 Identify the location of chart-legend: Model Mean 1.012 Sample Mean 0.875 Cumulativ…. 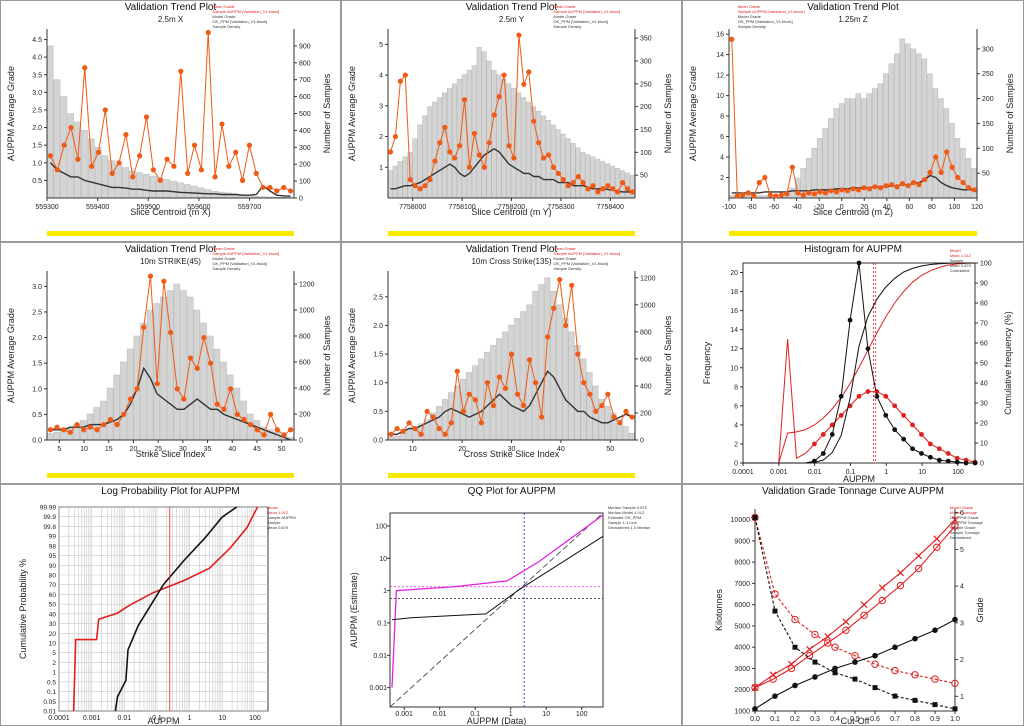
(960, 260).